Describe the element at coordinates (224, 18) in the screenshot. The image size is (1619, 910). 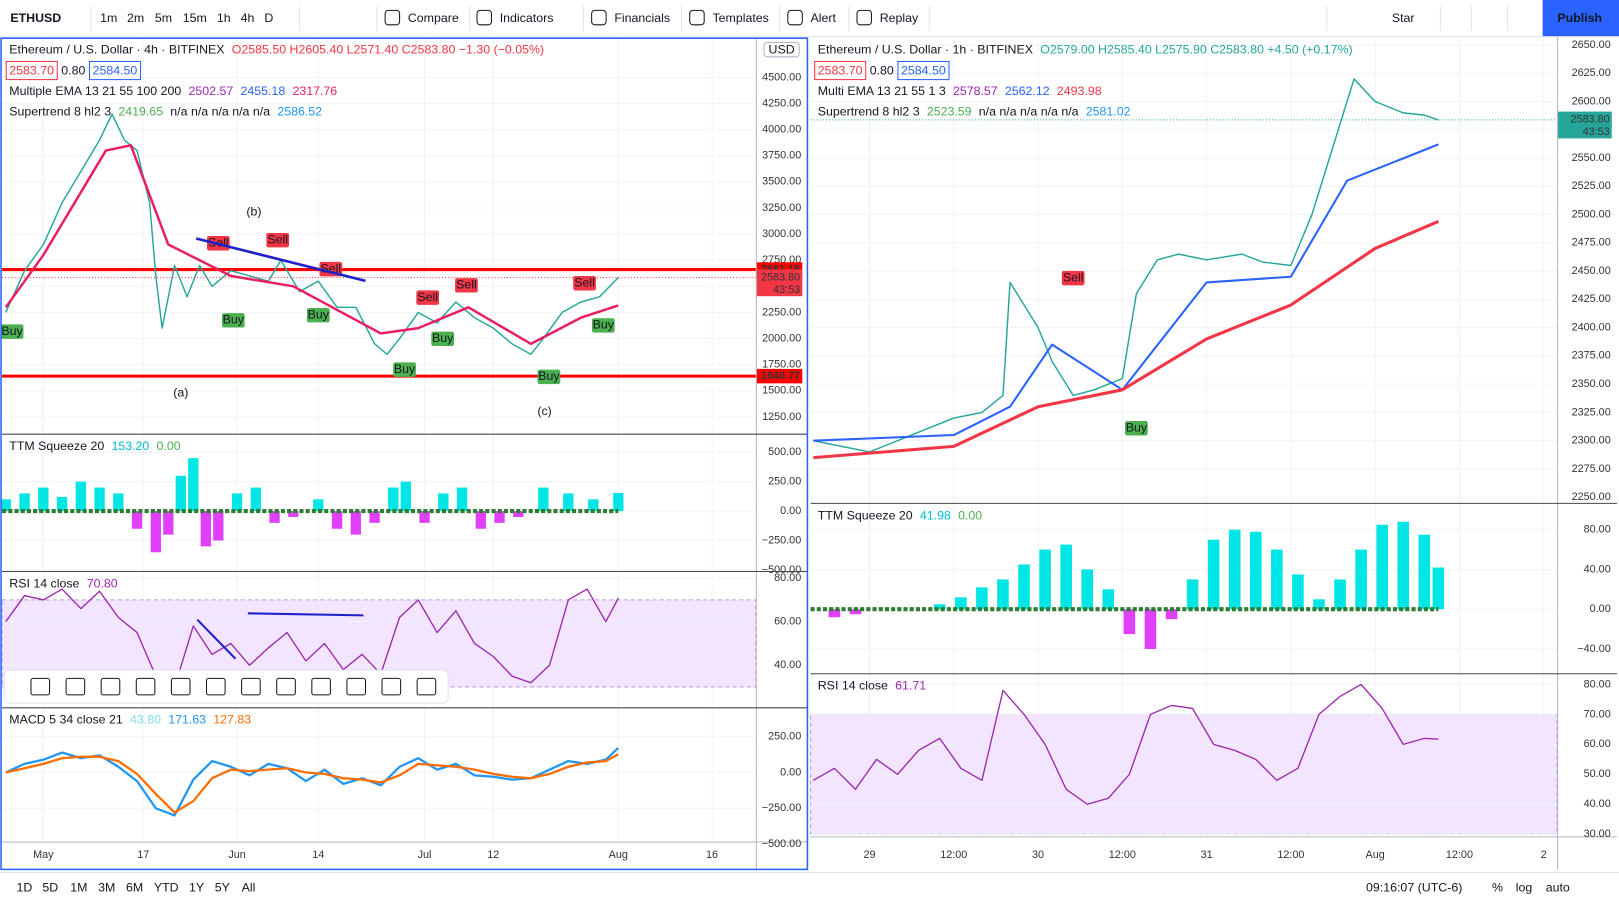
I see `interval-button: 1h` at that location.